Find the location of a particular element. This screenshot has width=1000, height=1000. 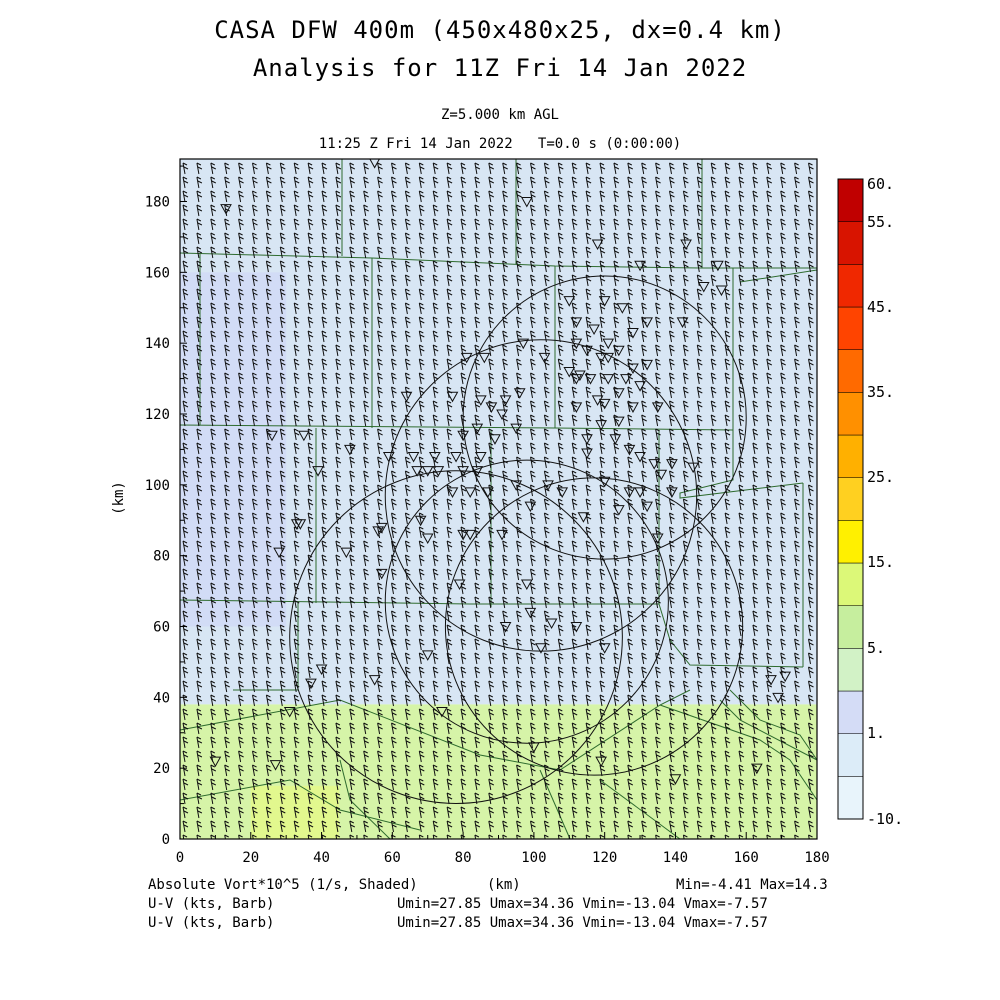

y-axis-label: (km) is located at coordinates (118, 498).